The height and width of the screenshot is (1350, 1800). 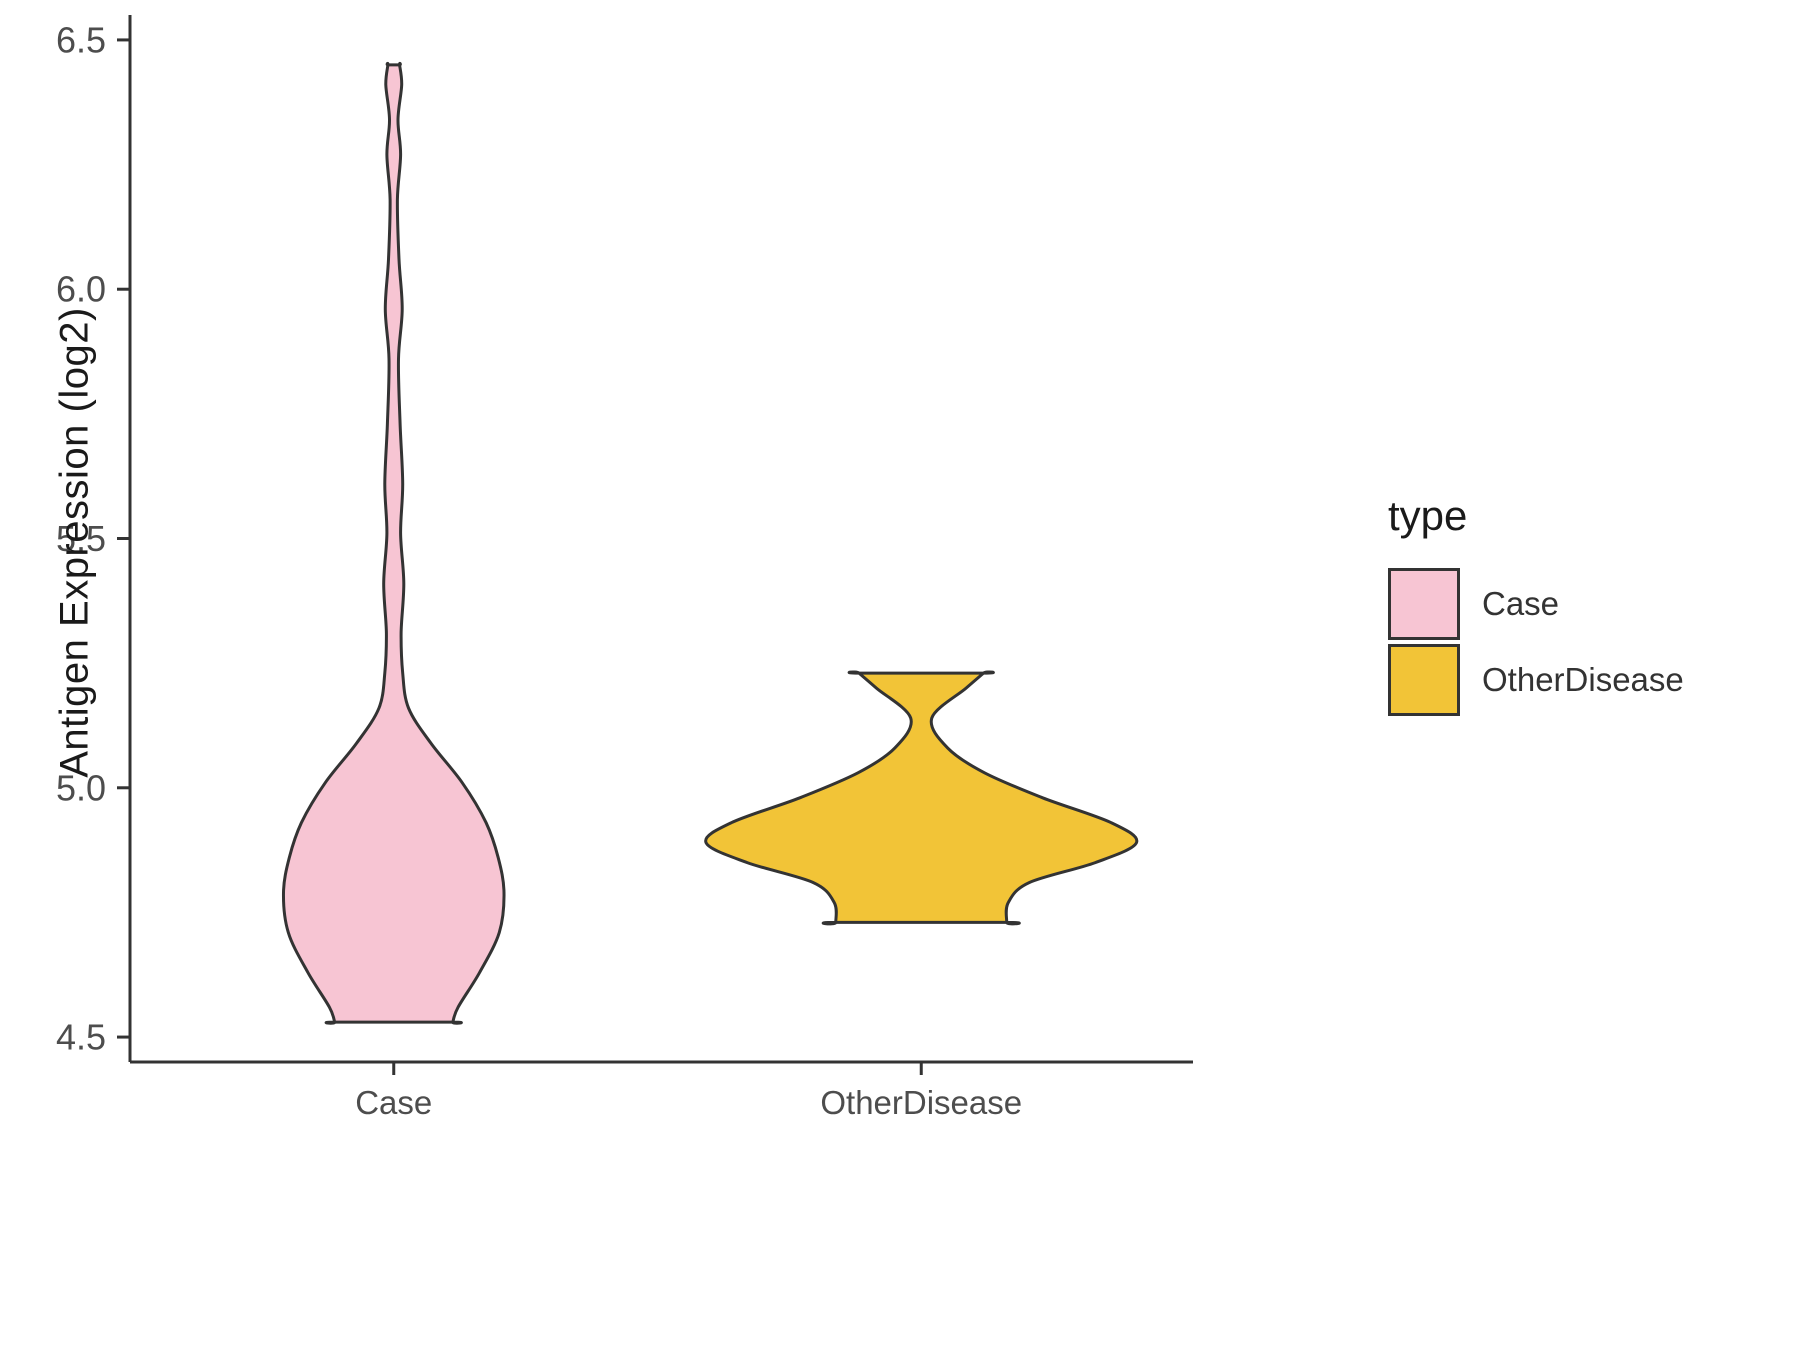 I want to click on legend-title: type, so click(x=1428, y=515).